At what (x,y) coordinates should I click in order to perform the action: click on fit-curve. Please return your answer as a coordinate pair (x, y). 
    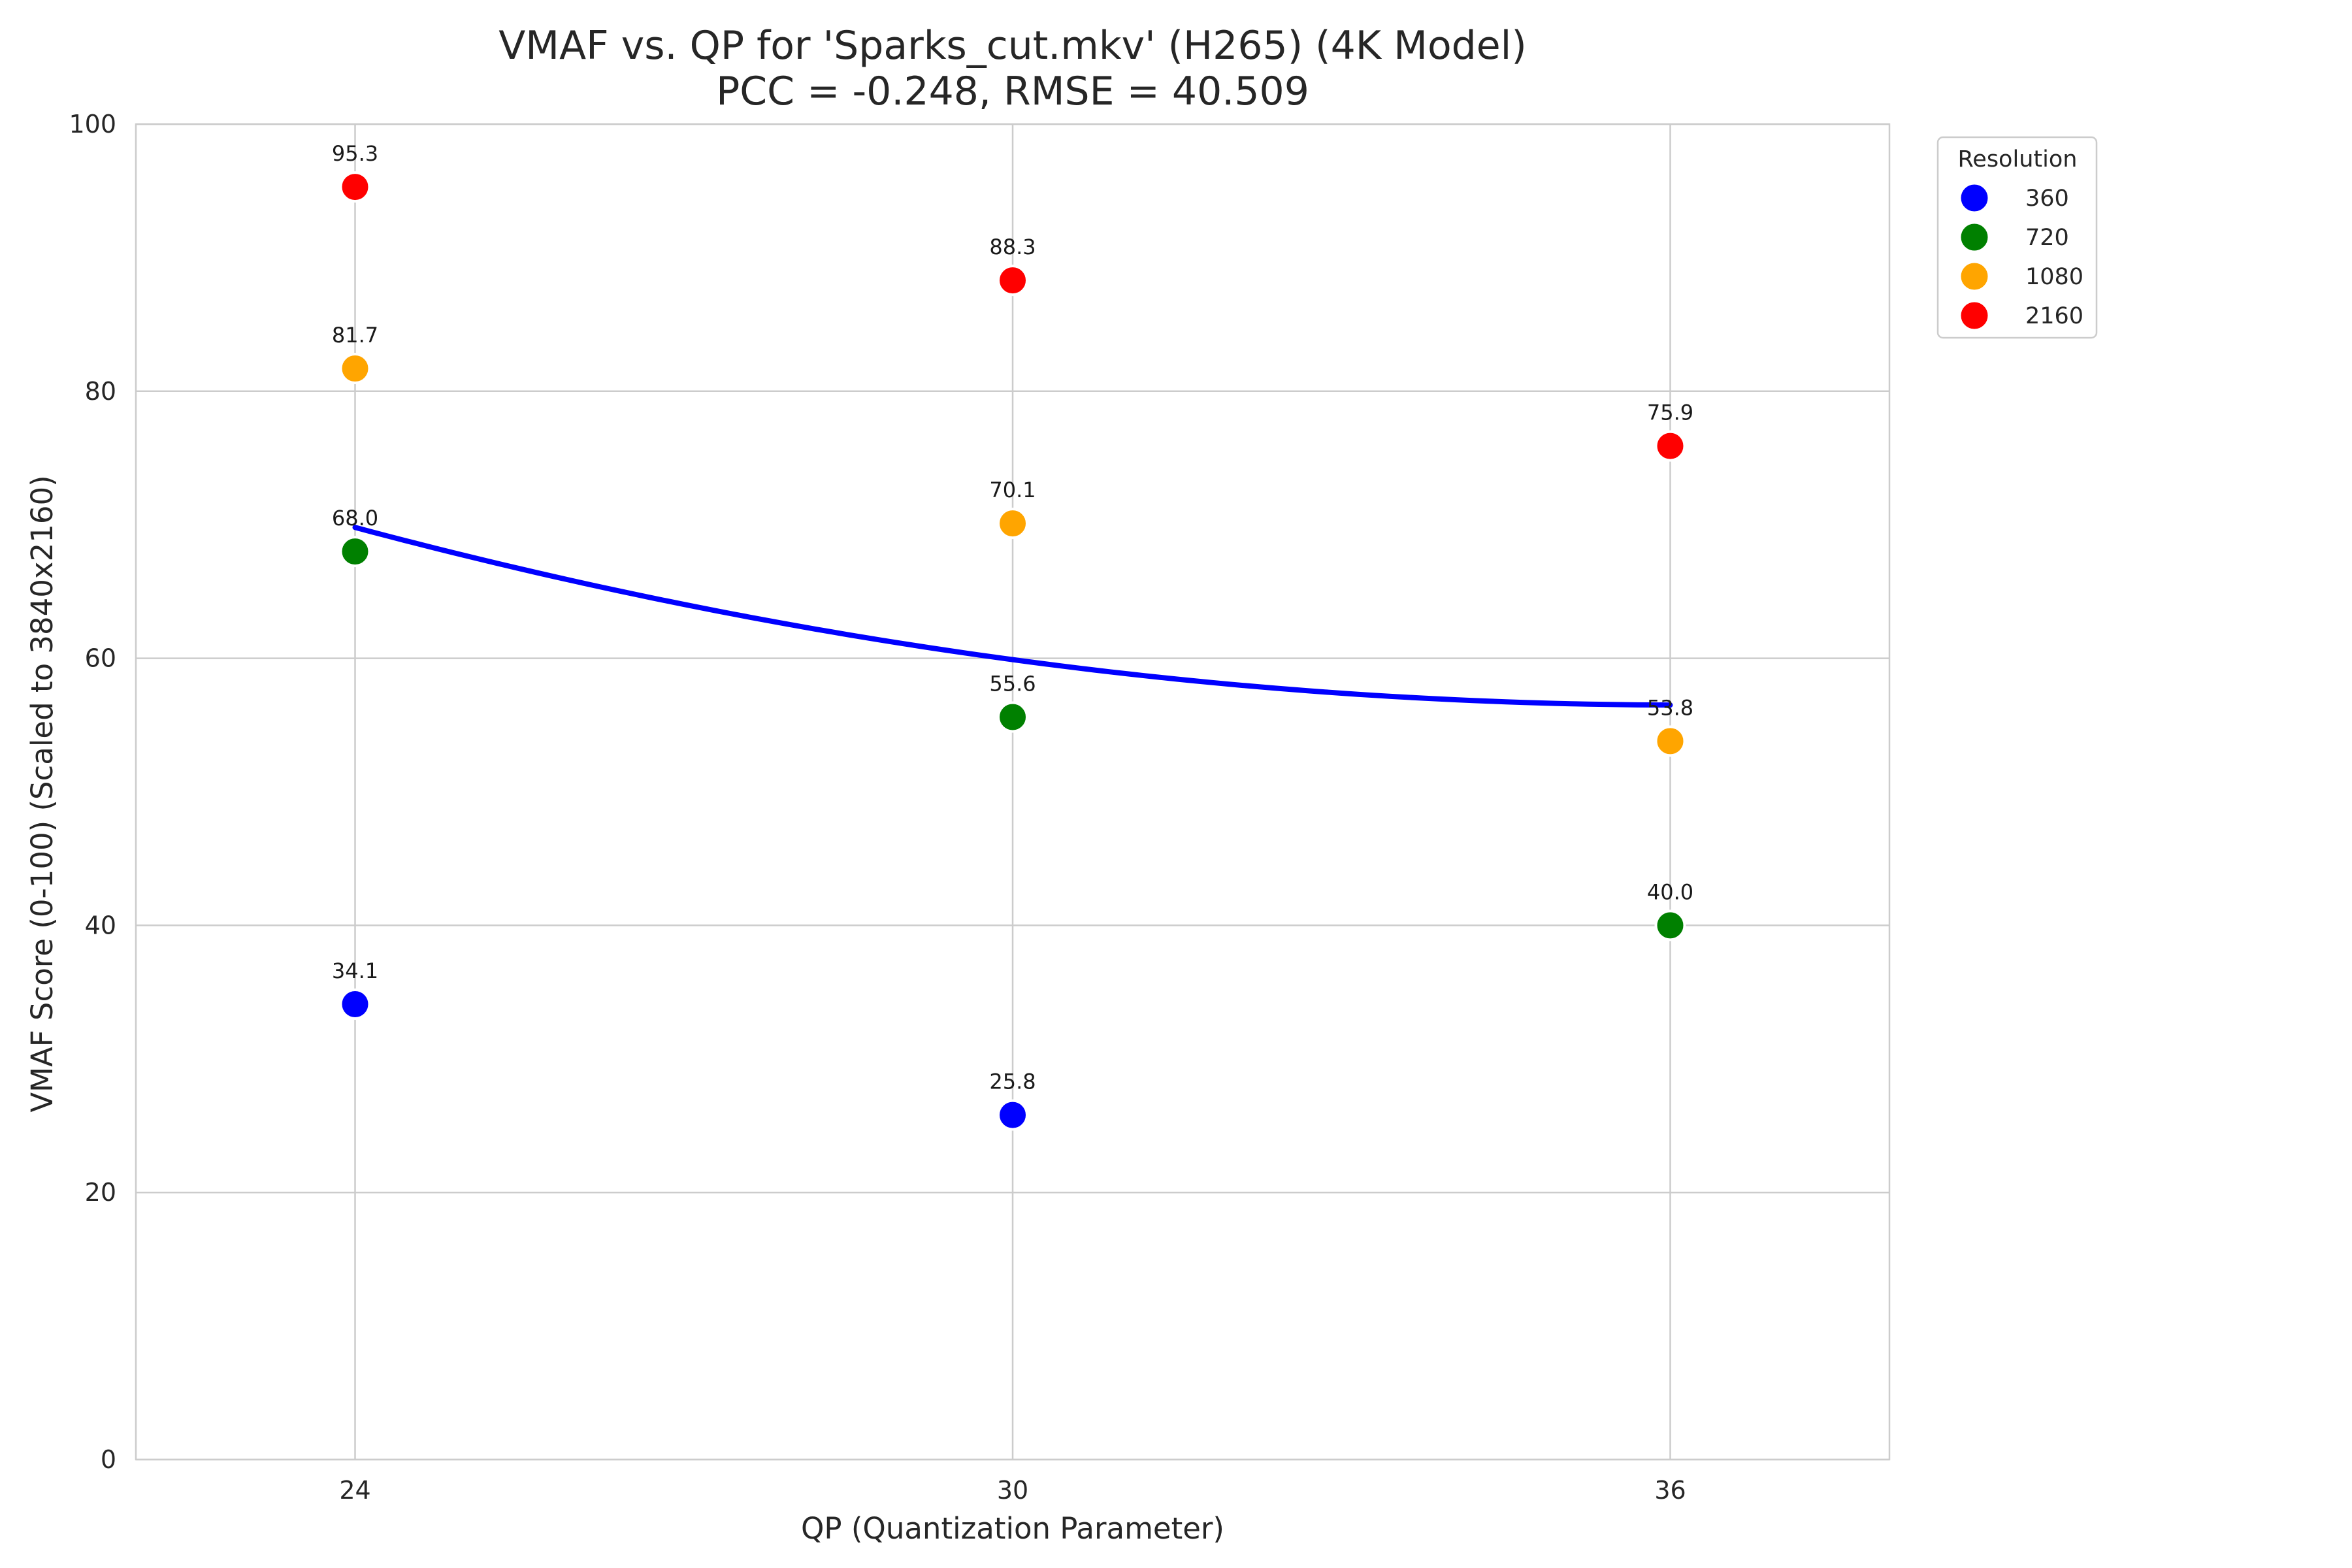
    Looking at the image, I should click on (1012, 616).